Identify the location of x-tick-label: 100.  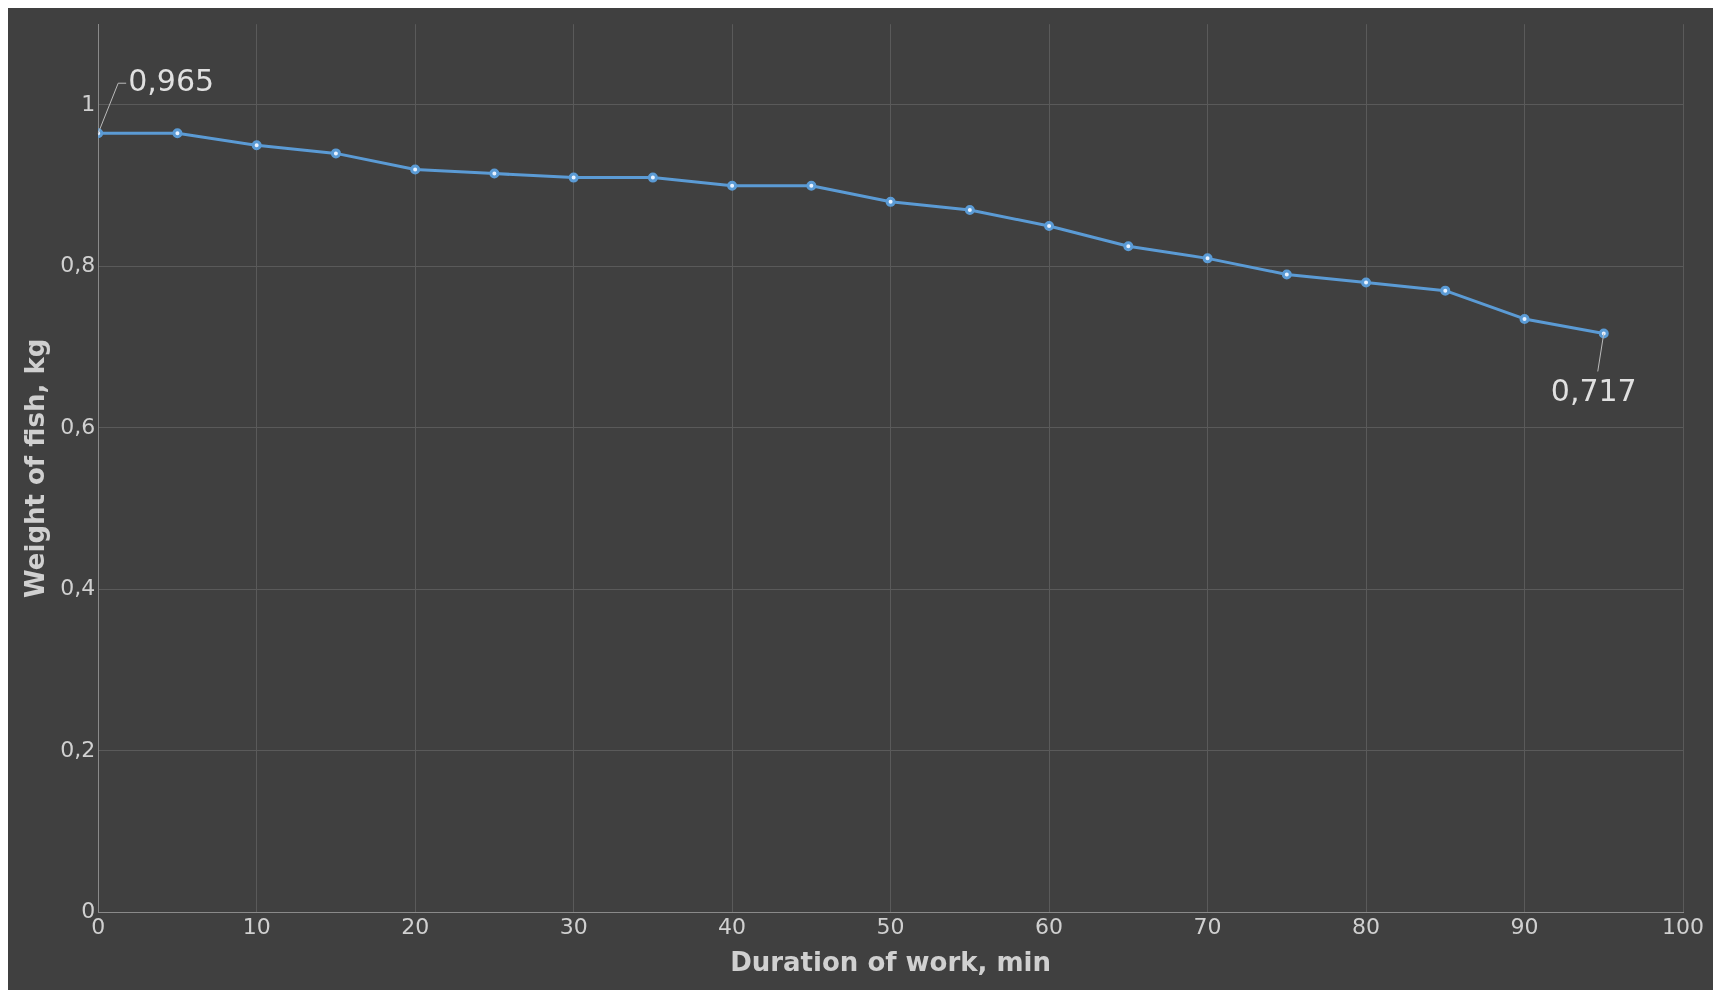
(1683, 927).